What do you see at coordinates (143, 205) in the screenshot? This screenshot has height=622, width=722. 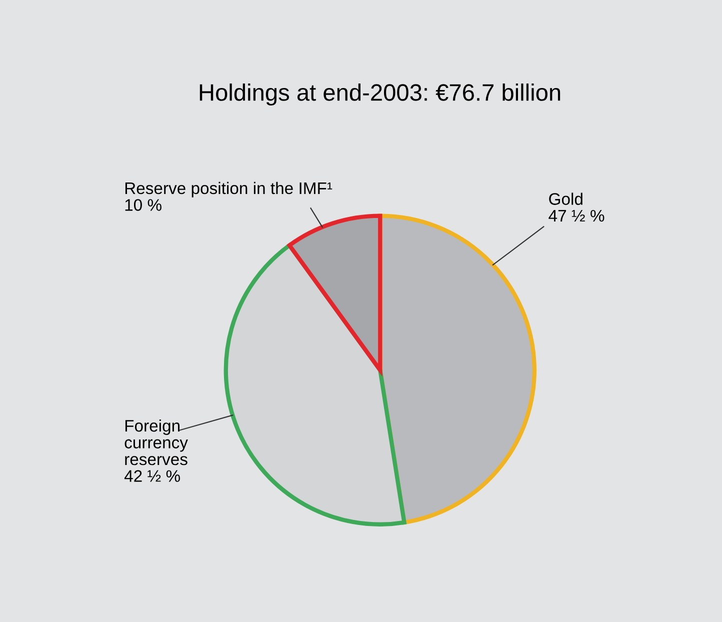 I see `data-label: 10 %` at bounding box center [143, 205].